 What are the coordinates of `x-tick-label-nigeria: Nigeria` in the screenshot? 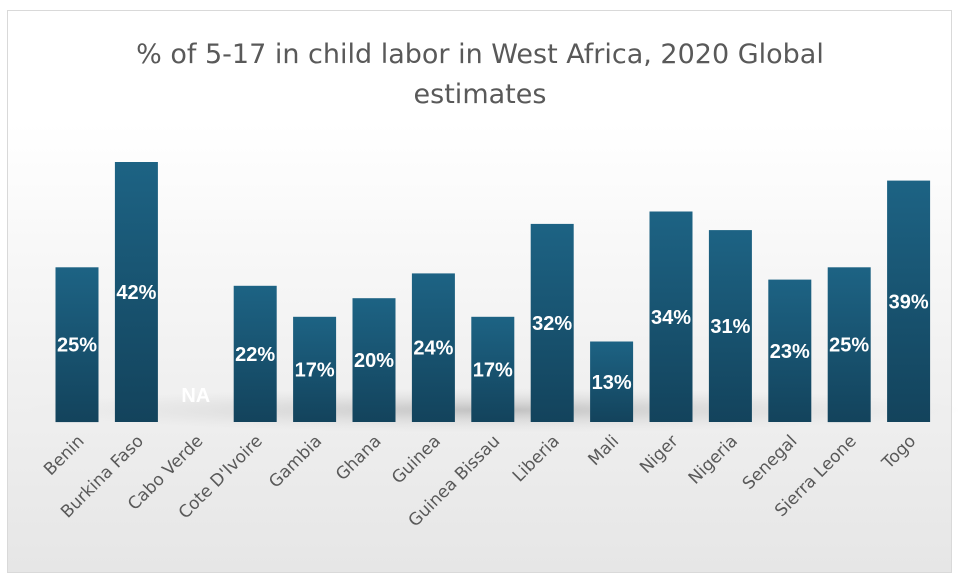 It's located at (713, 459).